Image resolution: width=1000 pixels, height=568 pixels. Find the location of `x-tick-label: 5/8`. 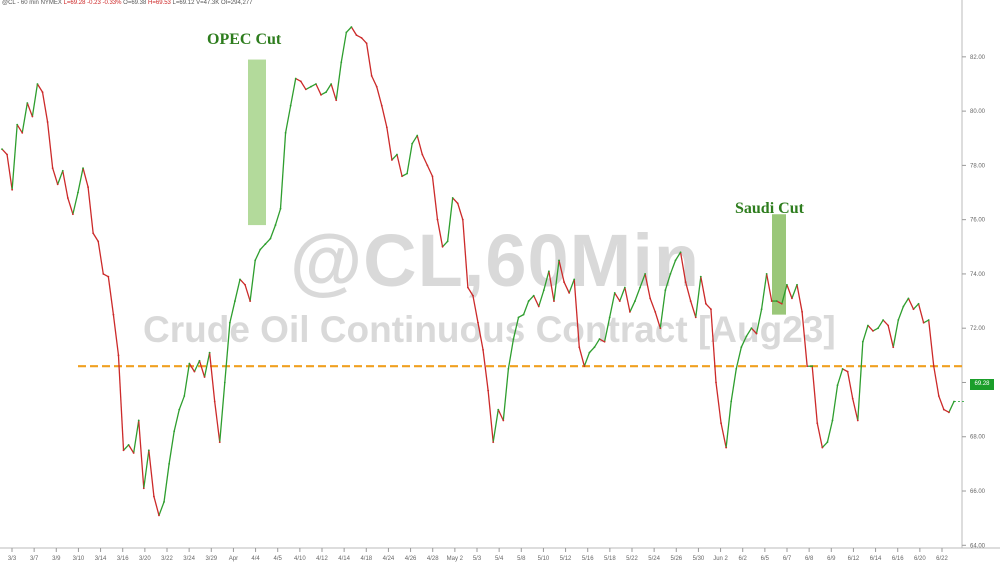

x-tick-label: 5/8 is located at coordinates (521, 559).